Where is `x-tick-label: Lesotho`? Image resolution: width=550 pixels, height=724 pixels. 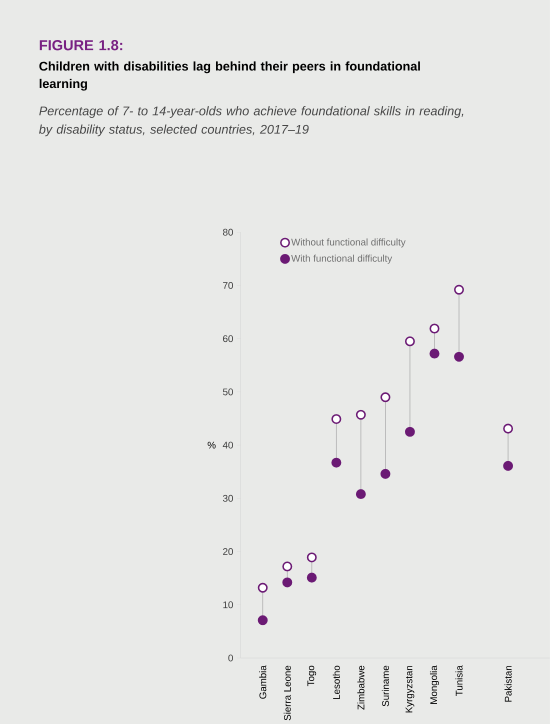
x-tick-label: Lesotho is located at coordinates (336, 682).